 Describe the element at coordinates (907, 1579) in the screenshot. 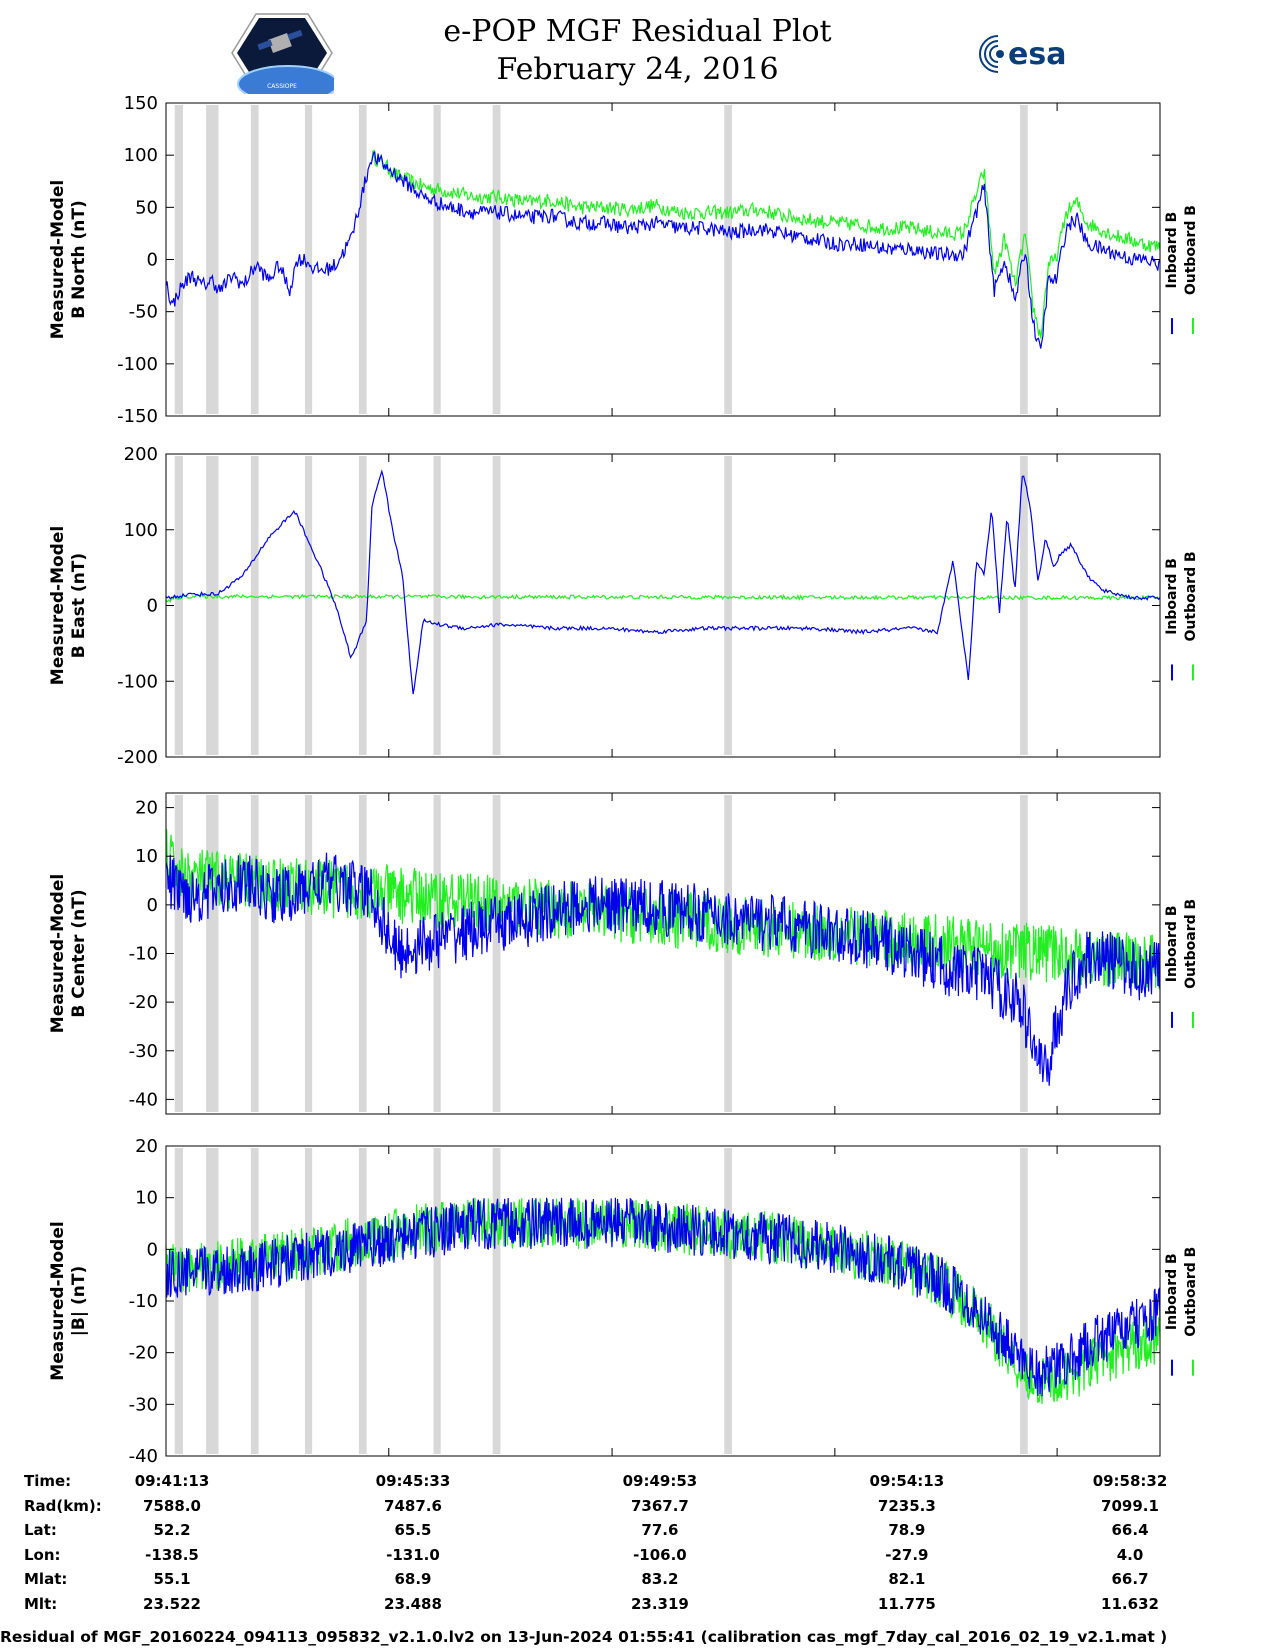

I see `table-cell-value: 82.1` at that location.